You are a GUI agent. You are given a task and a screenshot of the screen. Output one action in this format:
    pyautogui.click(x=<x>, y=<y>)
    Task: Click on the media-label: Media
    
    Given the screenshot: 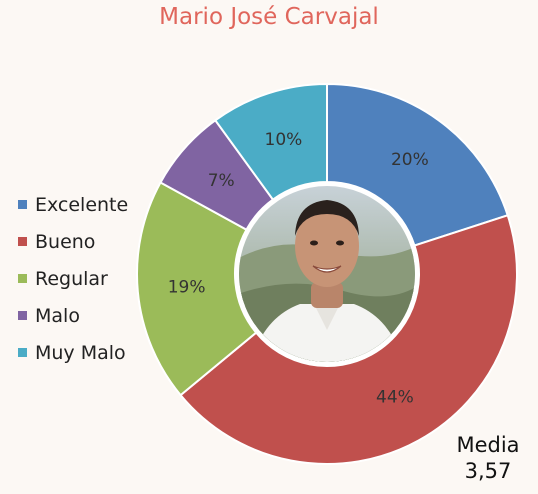 What is the action you would take?
    pyautogui.click(x=488, y=445)
    